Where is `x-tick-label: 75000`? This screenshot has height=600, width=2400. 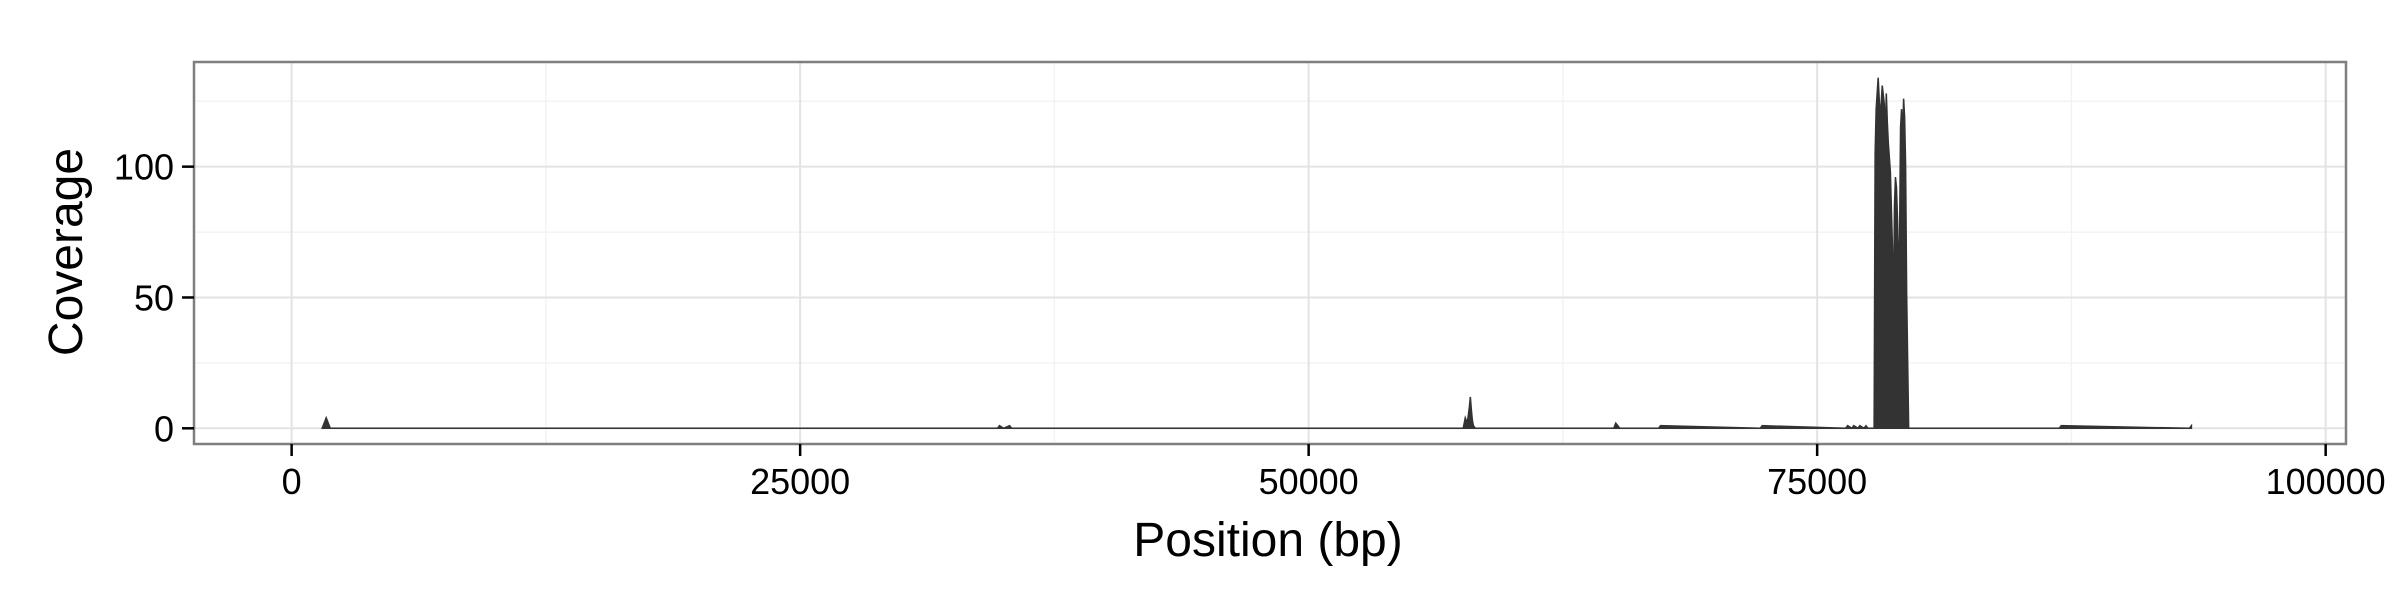 x-tick-label: 75000 is located at coordinates (1817, 481).